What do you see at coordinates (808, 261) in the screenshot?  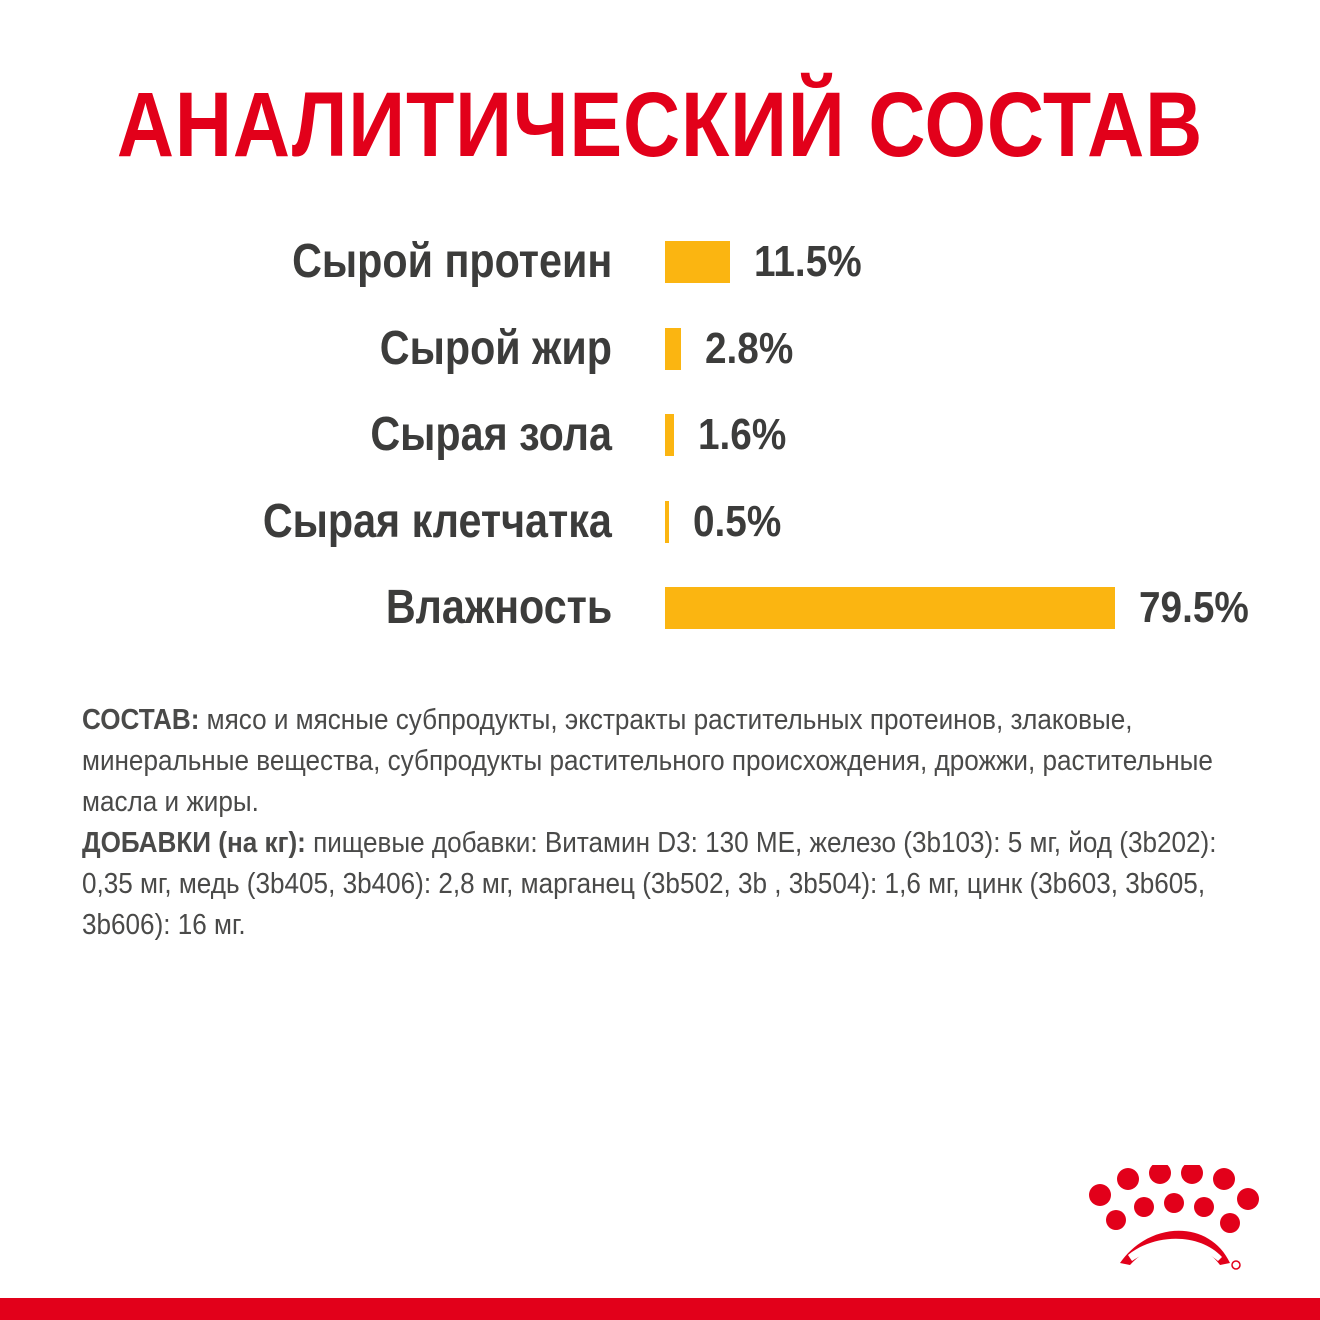 I see `value-label: 11.5%` at bounding box center [808, 261].